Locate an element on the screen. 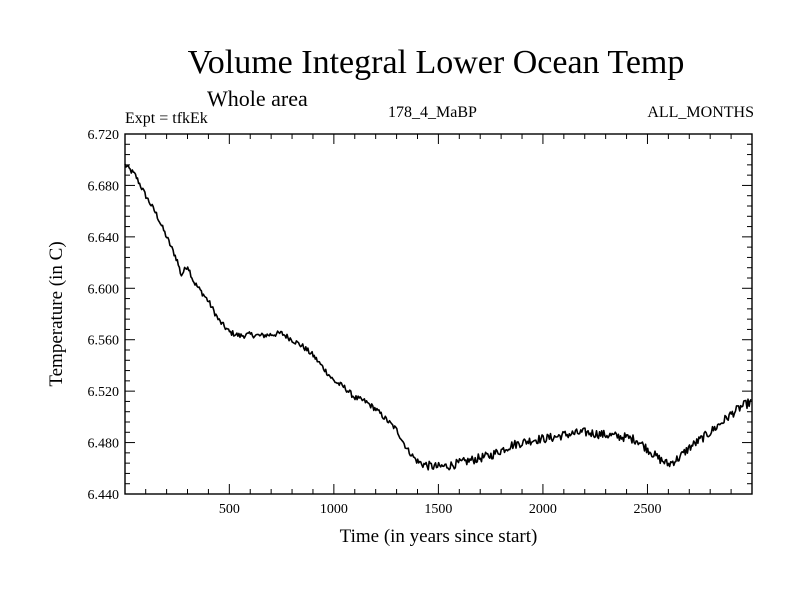 This screenshot has width=800, height=600. x-tick-label: 1000 is located at coordinates (334, 509).